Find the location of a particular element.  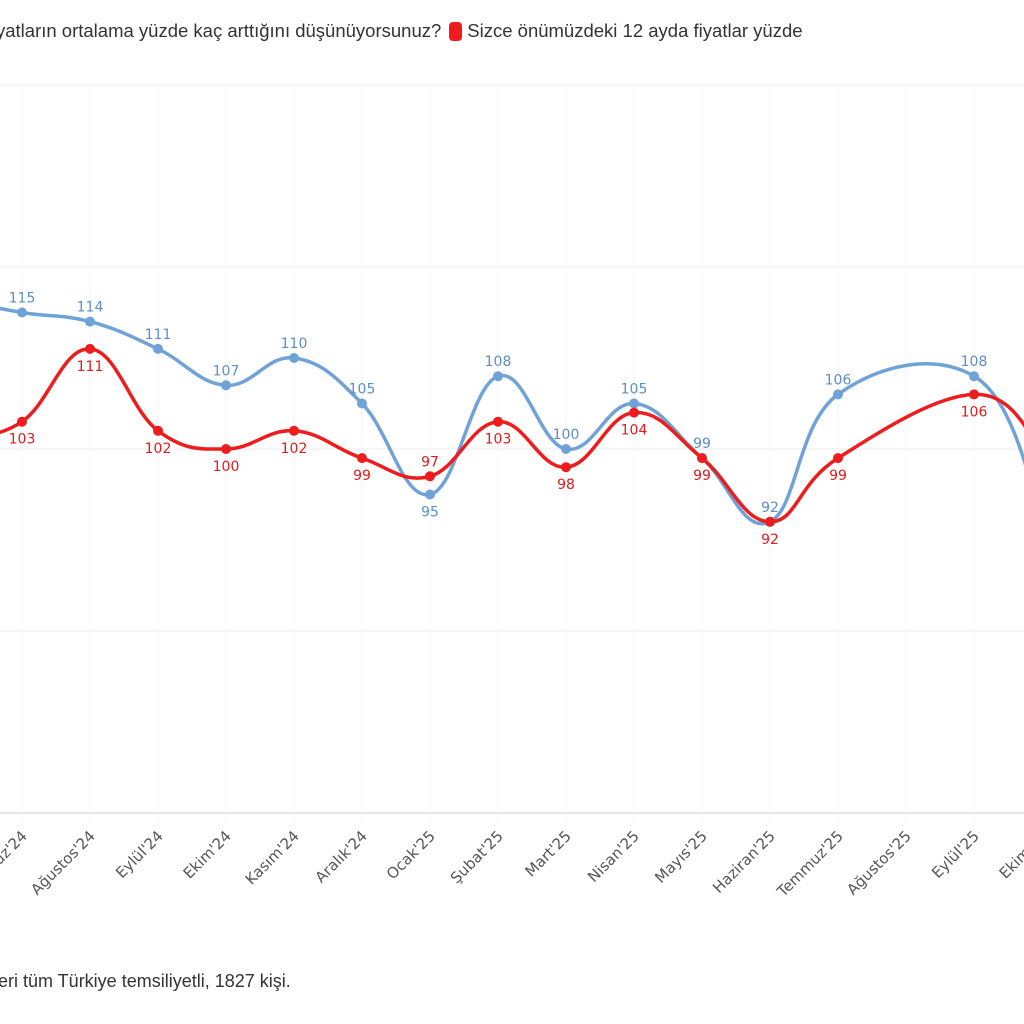

data-label: 110 is located at coordinates (294, 344).